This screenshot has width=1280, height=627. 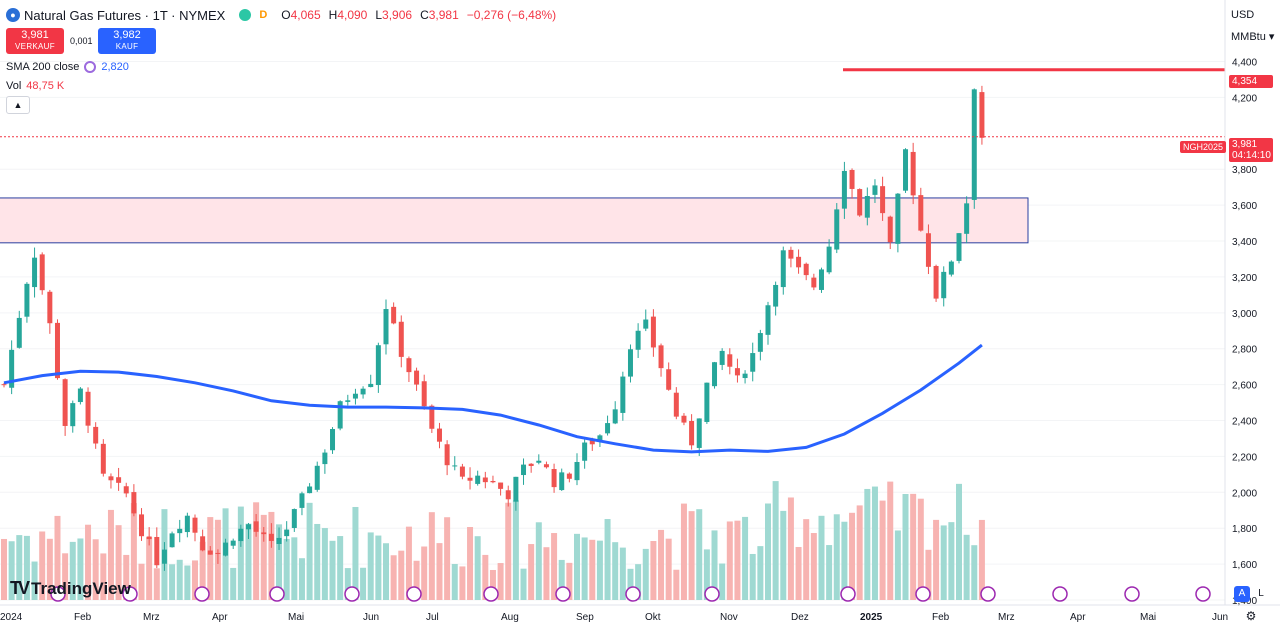 I want to click on y-tick-label: 3,000, so click(x=1244, y=314).